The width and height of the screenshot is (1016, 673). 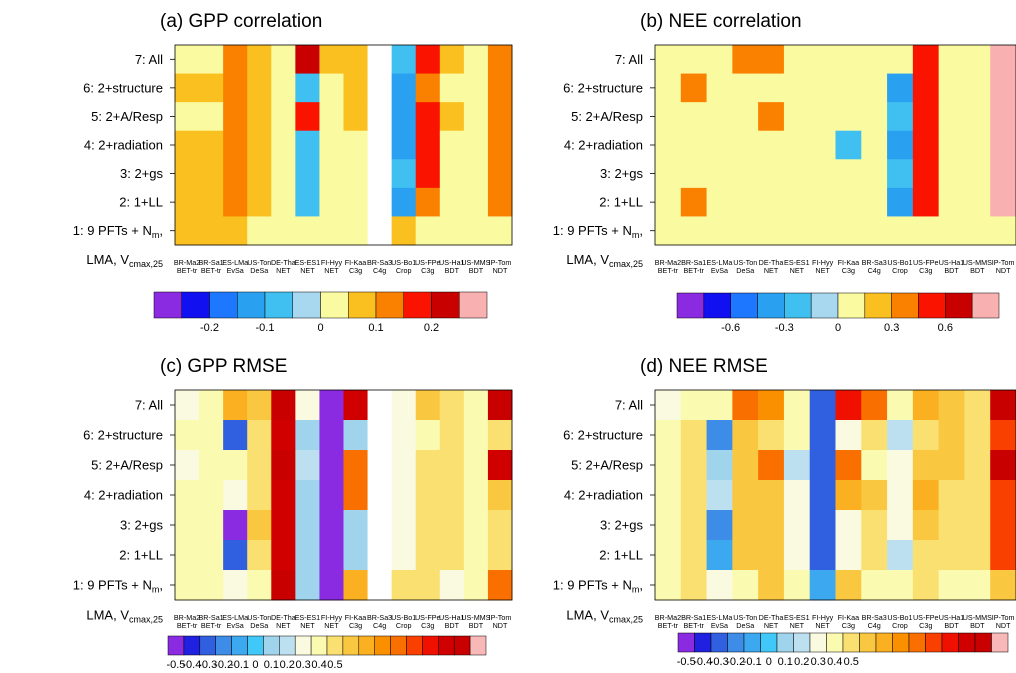 What do you see at coordinates (332, 617) in the screenshot?
I see `column-label: FI-Hyy` at bounding box center [332, 617].